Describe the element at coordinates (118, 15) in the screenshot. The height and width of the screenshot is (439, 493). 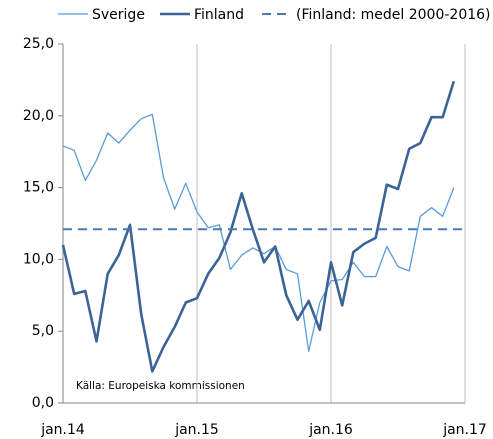
I see `legend-label: Sverige` at that location.